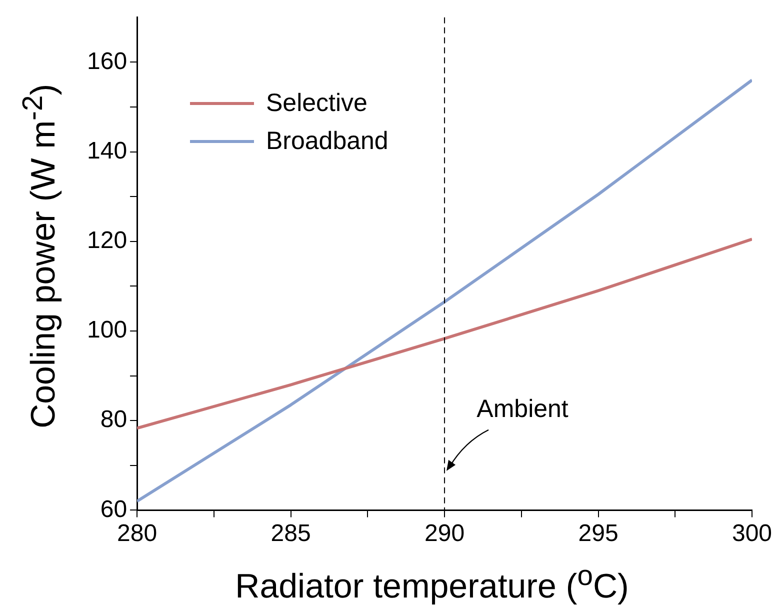  I want to click on y-tick-label: 60, so click(114, 509).